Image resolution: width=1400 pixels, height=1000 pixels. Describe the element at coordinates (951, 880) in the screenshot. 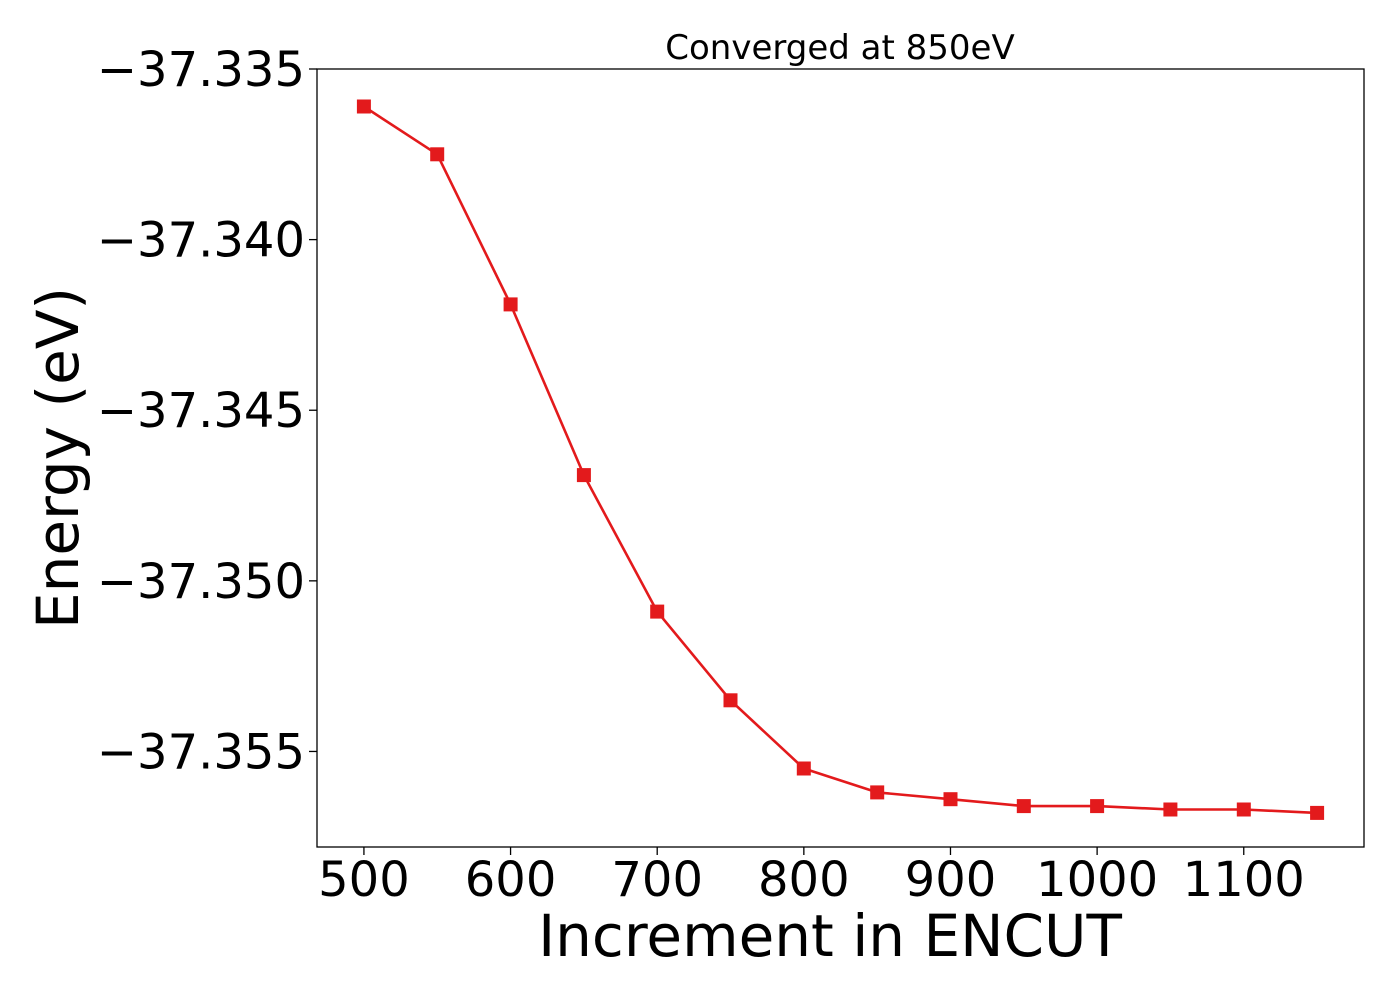

I see `x-tick-label: 900` at that location.